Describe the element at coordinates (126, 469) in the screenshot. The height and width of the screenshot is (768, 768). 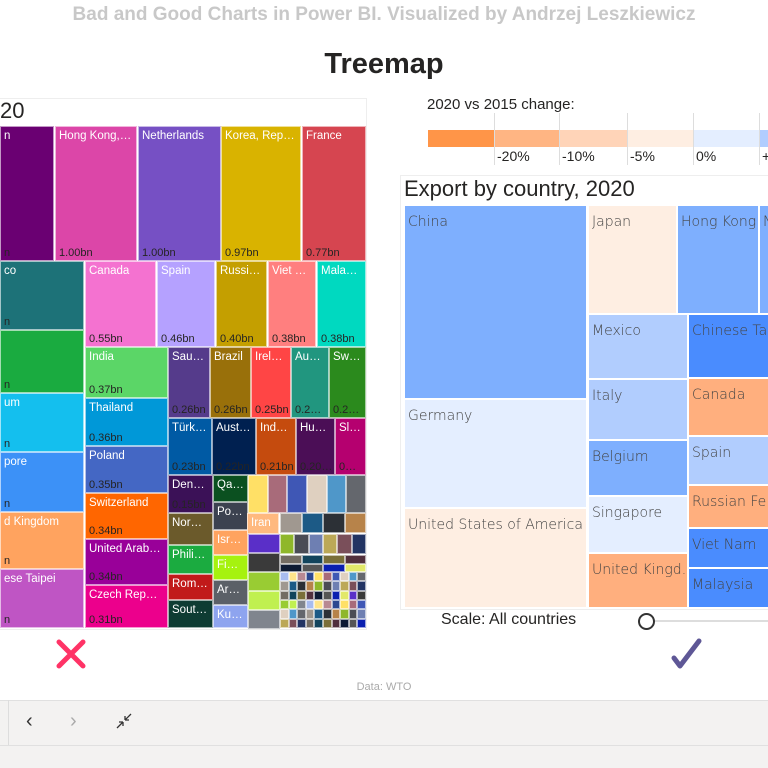
I see `treemap-cell: Poland 0.35bn` at that location.